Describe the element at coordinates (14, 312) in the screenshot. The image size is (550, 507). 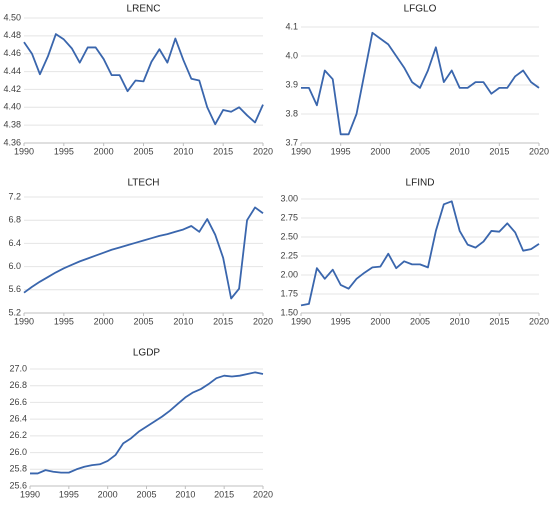
I see `y-tick-label: 5.2` at that location.